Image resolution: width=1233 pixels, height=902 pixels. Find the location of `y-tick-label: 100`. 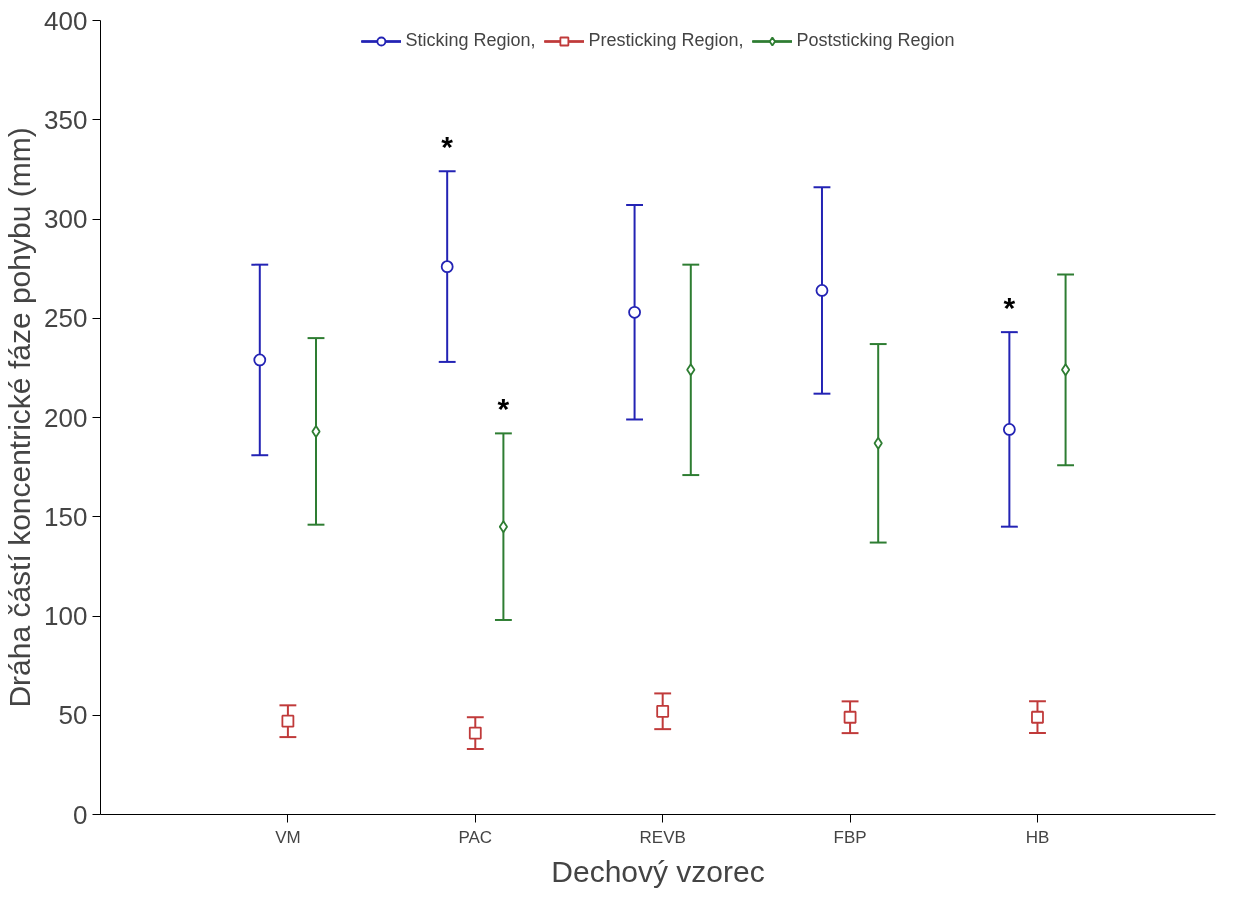

y-tick-label: 100 is located at coordinates (66, 616).